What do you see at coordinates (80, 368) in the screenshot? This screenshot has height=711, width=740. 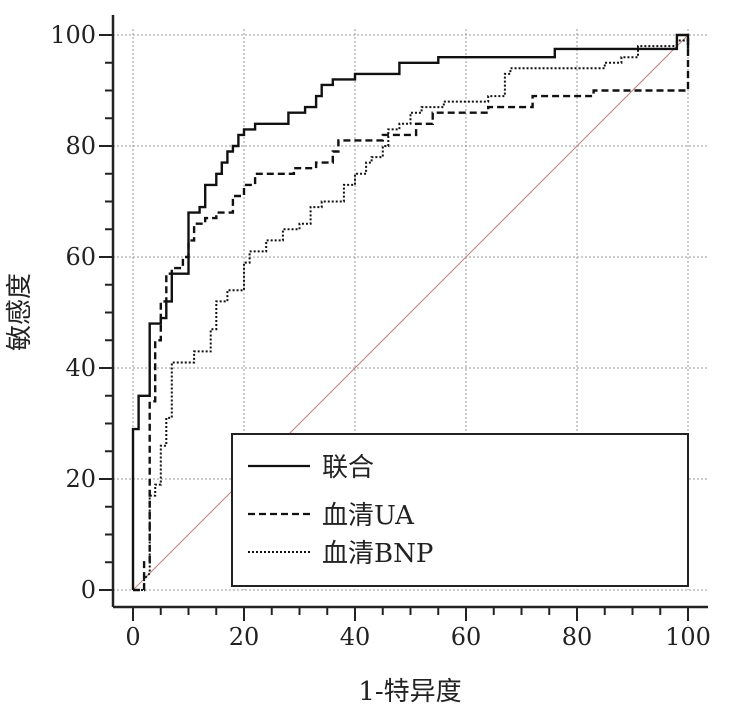 I see `y-tick-label: 40` at bounding box center [80, 368].